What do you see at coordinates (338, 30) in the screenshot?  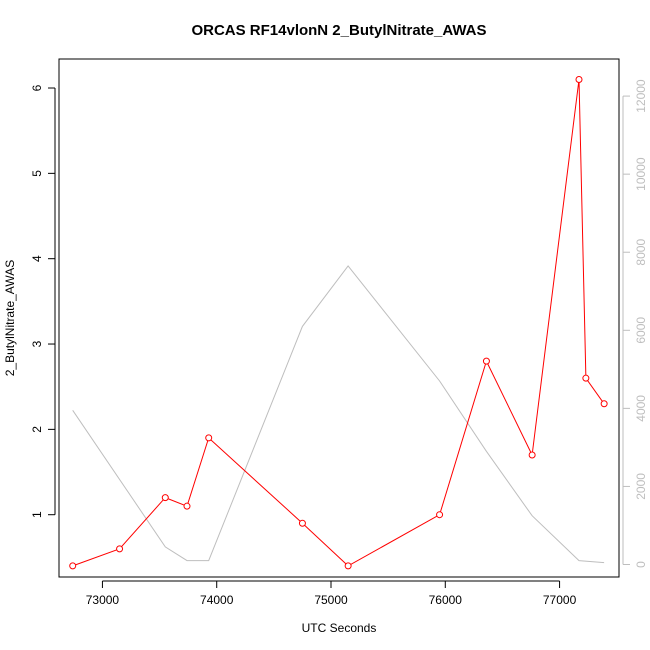 I see `chart-title: ORCAS RF14vlonN 2_ButylNitrate_AWAS` at bounding box center [338, 30].